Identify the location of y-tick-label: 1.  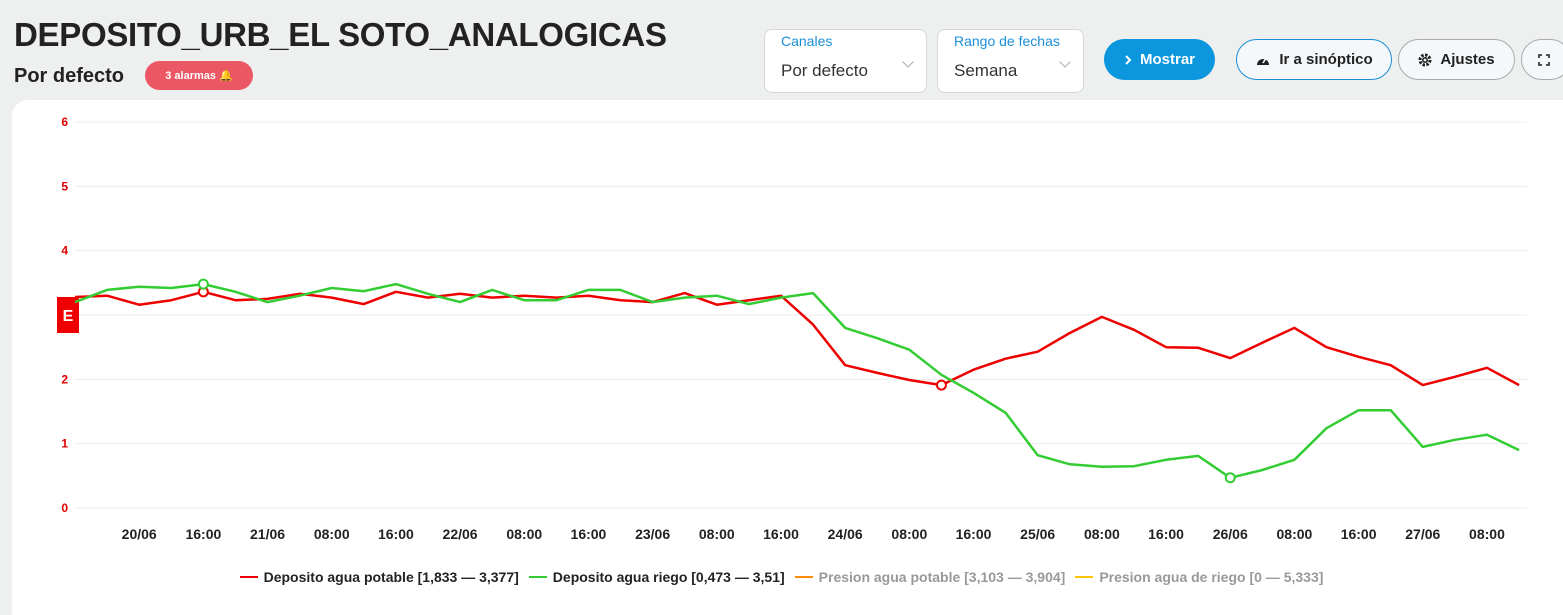
(64, 444).